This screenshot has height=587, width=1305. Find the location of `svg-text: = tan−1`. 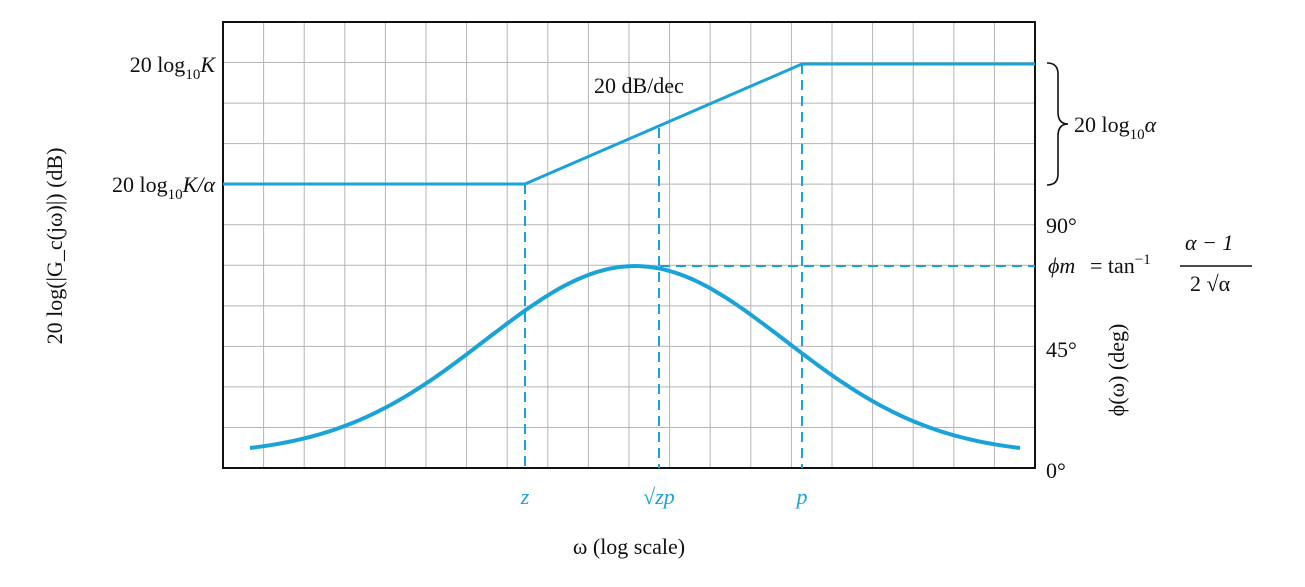

svg-text: = tan−1 is located at coordinates (1120, 265).